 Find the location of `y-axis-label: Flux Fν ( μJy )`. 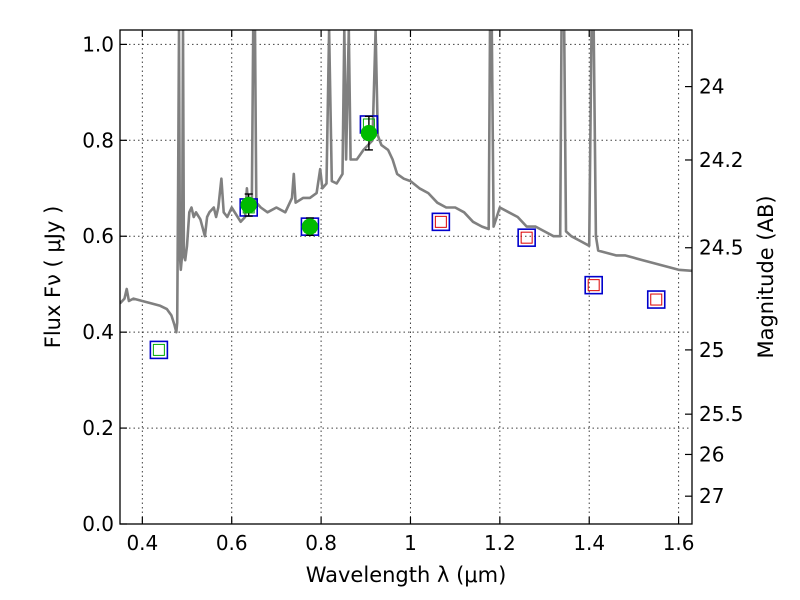

y-axis-label: Flux Fν ( μJy ) is located at coordinates (53, 277).